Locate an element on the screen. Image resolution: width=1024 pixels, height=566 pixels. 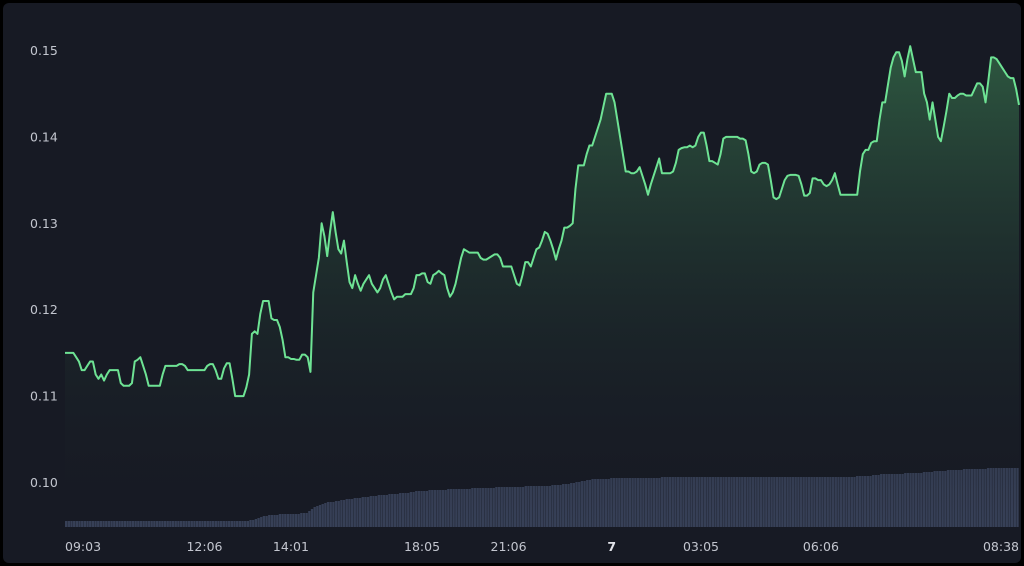
x-tick-label: 09:03 is located at coordinates (83, 546).